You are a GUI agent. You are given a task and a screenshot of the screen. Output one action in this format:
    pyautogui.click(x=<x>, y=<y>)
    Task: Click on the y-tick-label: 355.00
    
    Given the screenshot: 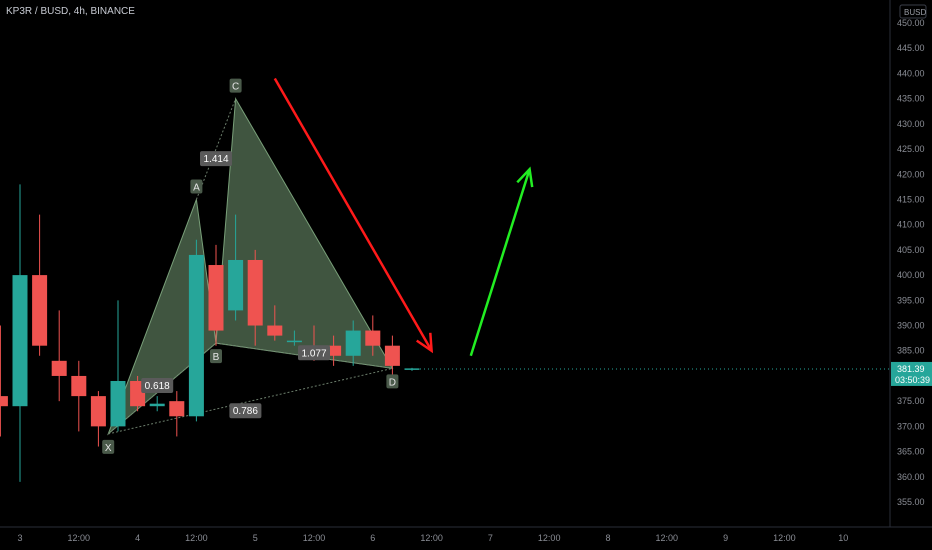 What is the action you would take?
    pyautogui.click(x=911, y=502)
    